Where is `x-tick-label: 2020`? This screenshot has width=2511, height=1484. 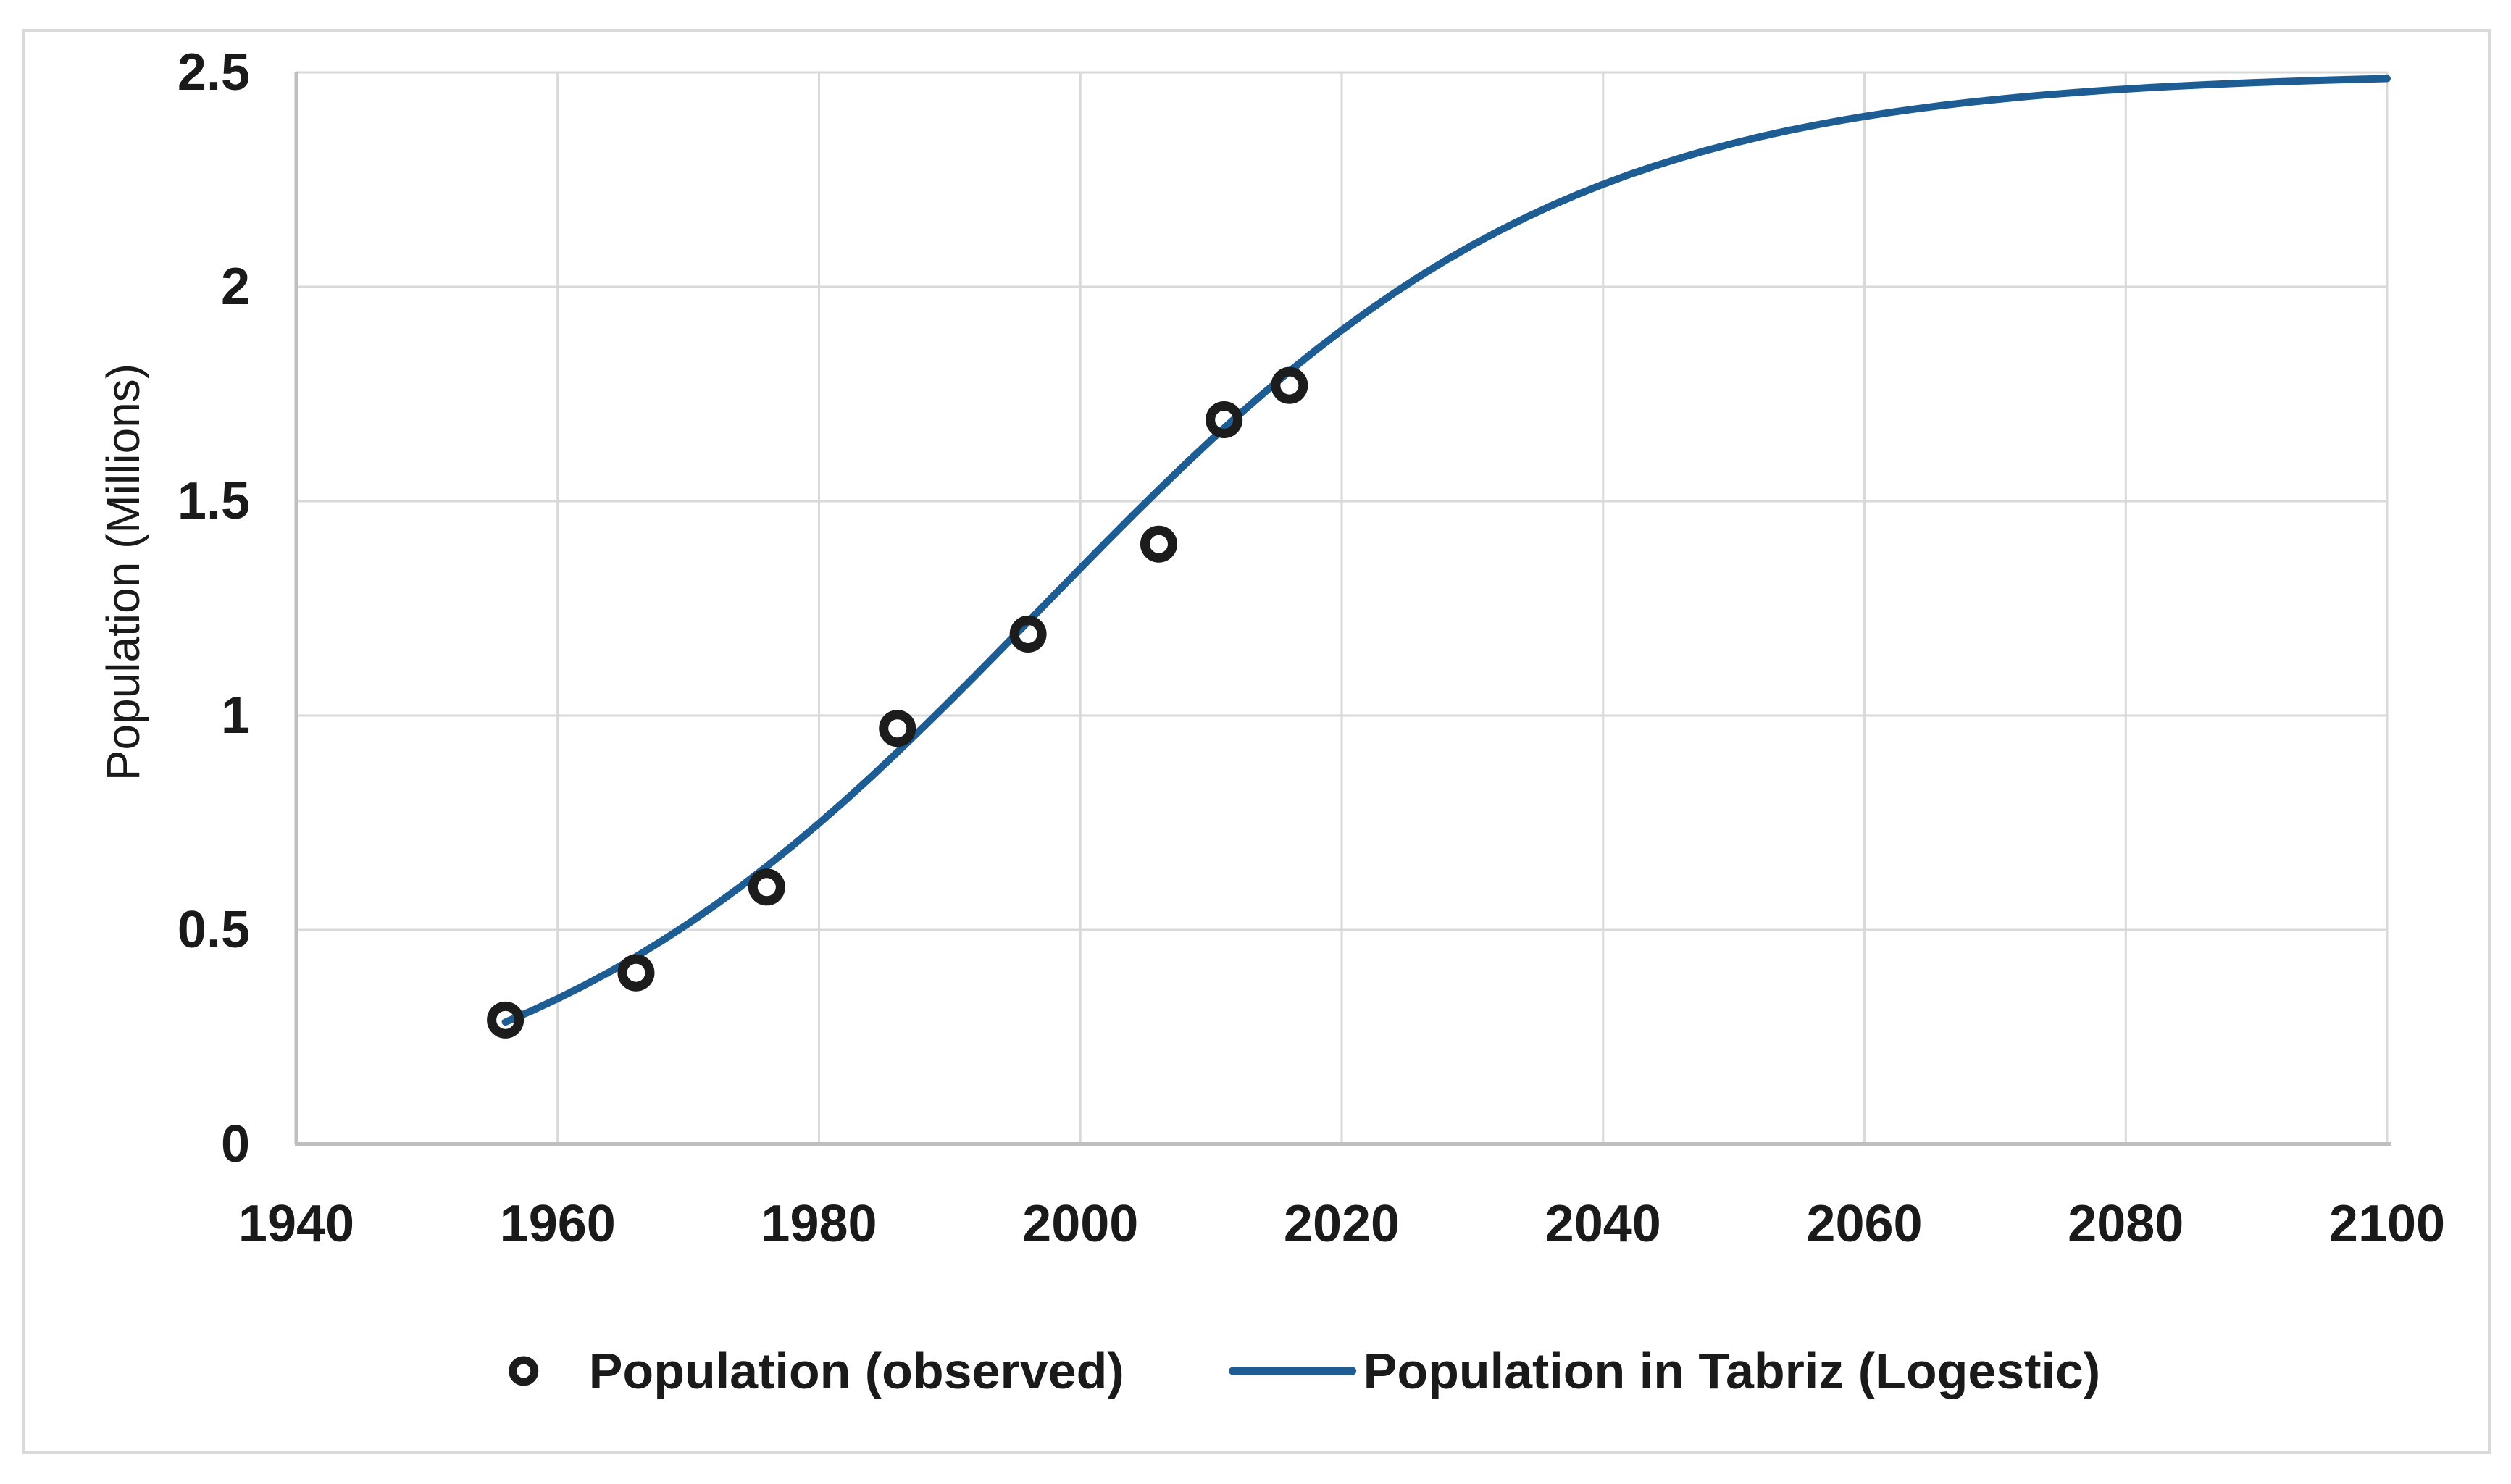 x-tick-label: 2020 is located at coordinates (1342, 1224).